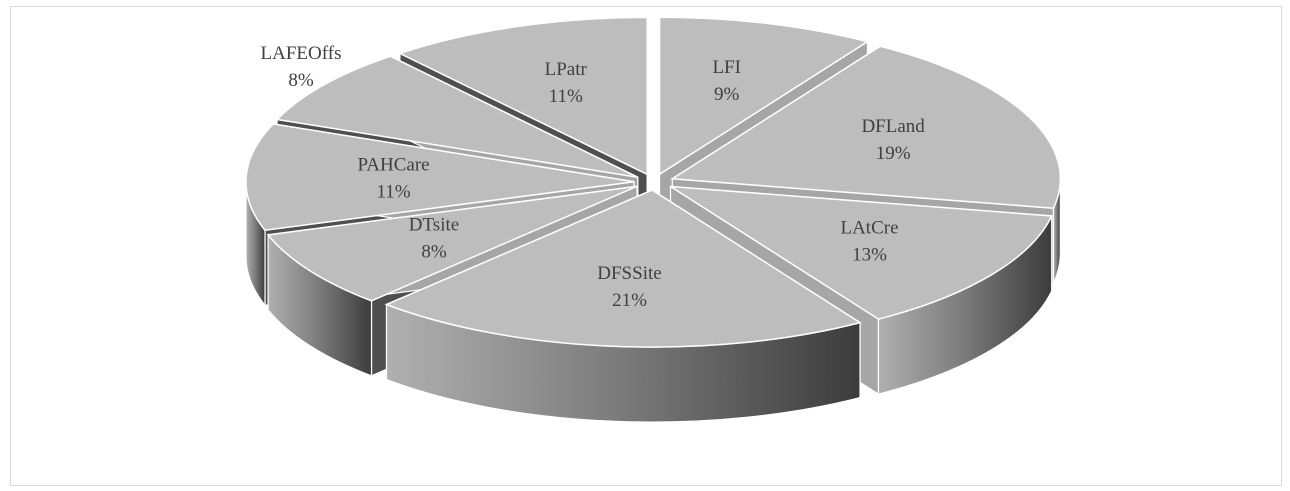  Describe the element at coordinates (869, 254) in the screenshot. I see `slice-value-latcre: 13%` at that location.